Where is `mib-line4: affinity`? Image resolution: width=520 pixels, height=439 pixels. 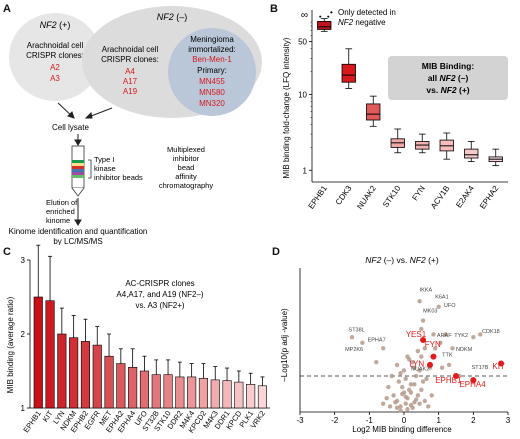 mib-line4: affinity is located at coordinates (186, 176).